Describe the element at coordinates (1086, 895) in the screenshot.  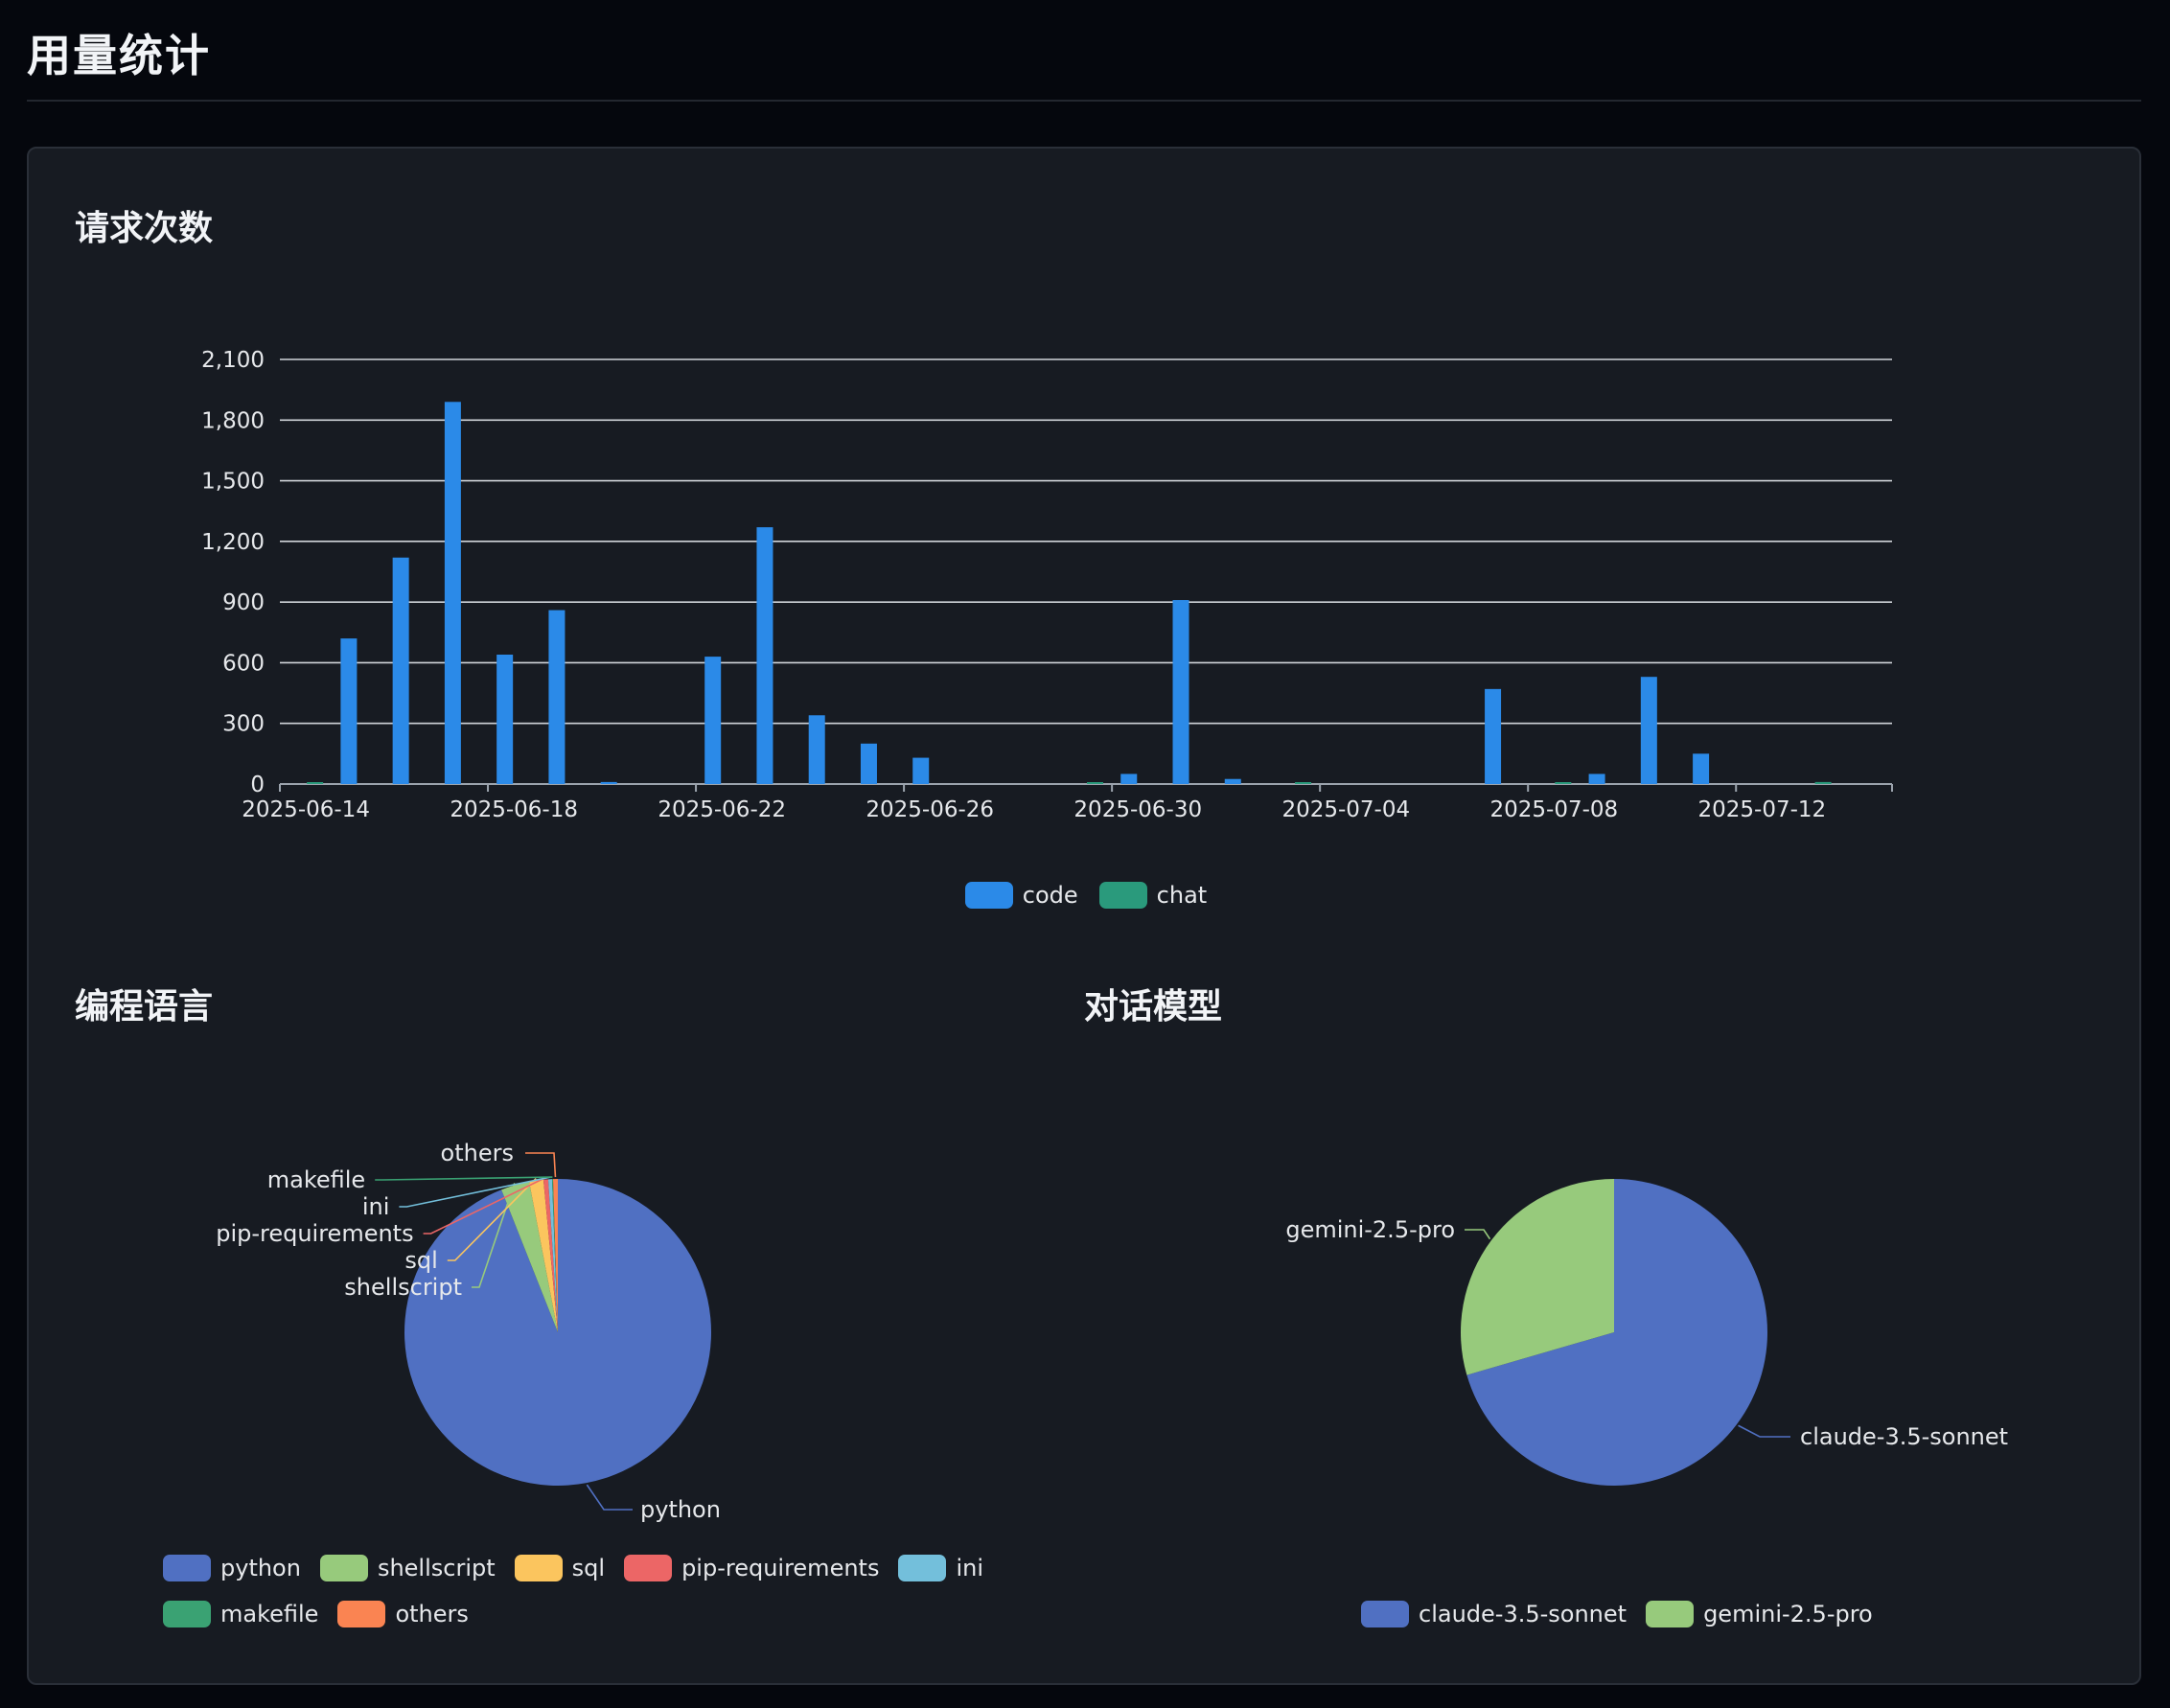
I see `requests-legend: code chat` at that location.